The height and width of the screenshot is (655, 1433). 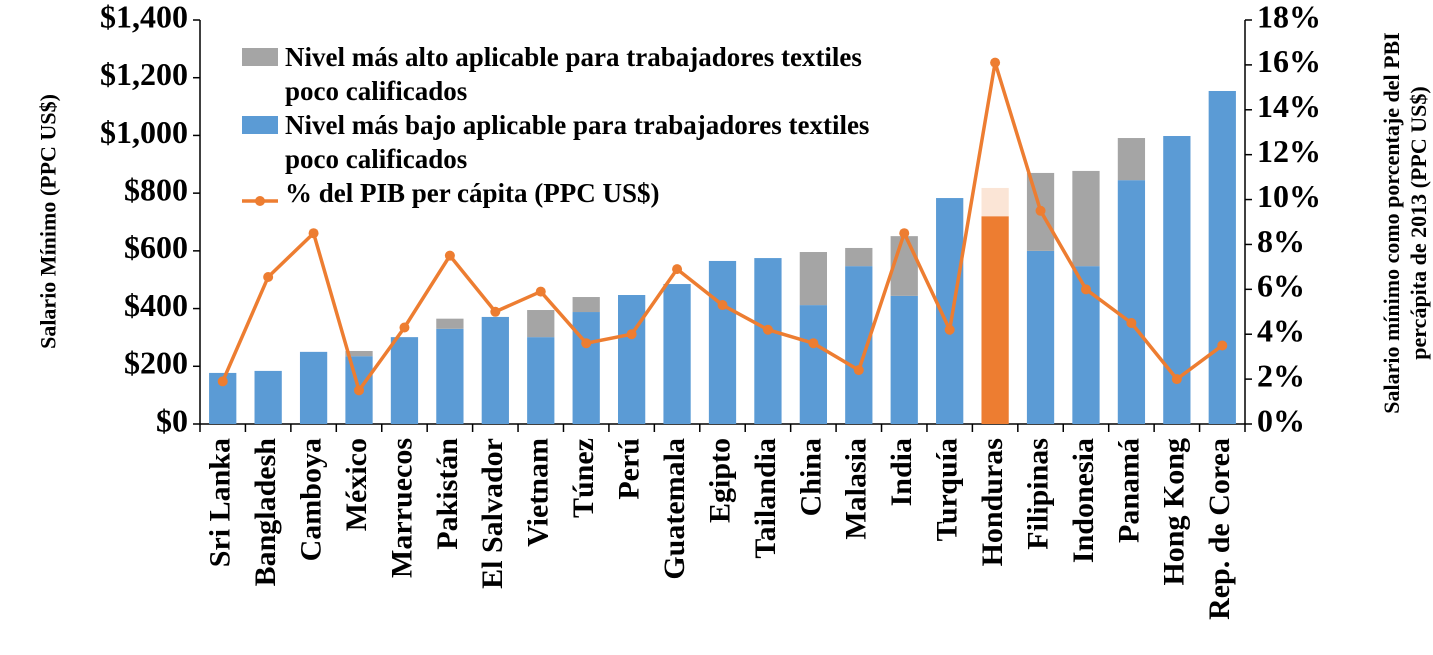 I want to click on y-tick-label: $400, so click(x=156, y=305).